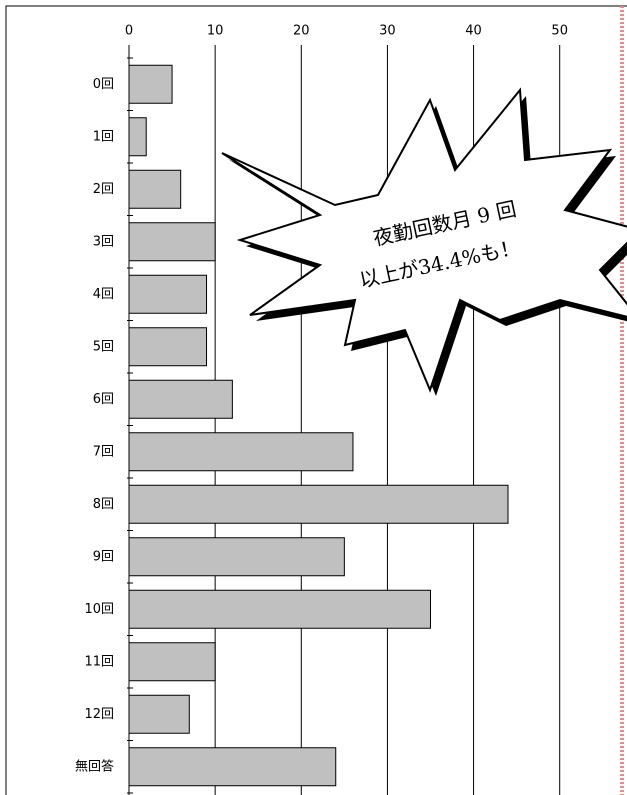  I want to click on x-tick-label: 10, so click(215, 31).